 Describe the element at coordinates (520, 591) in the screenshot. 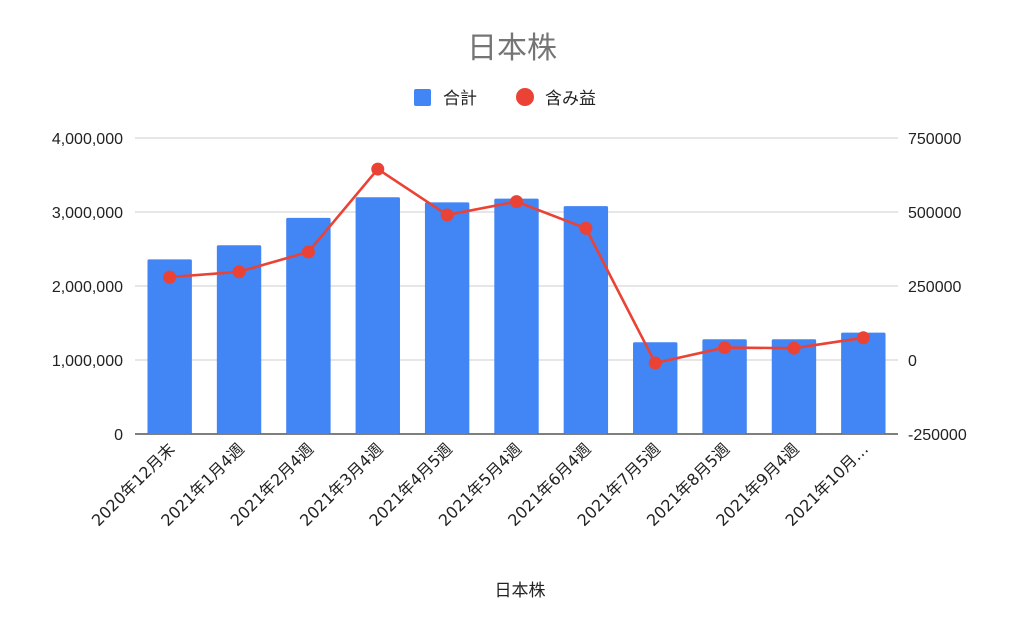

I see `x-axis-label: 日本株` at that location.